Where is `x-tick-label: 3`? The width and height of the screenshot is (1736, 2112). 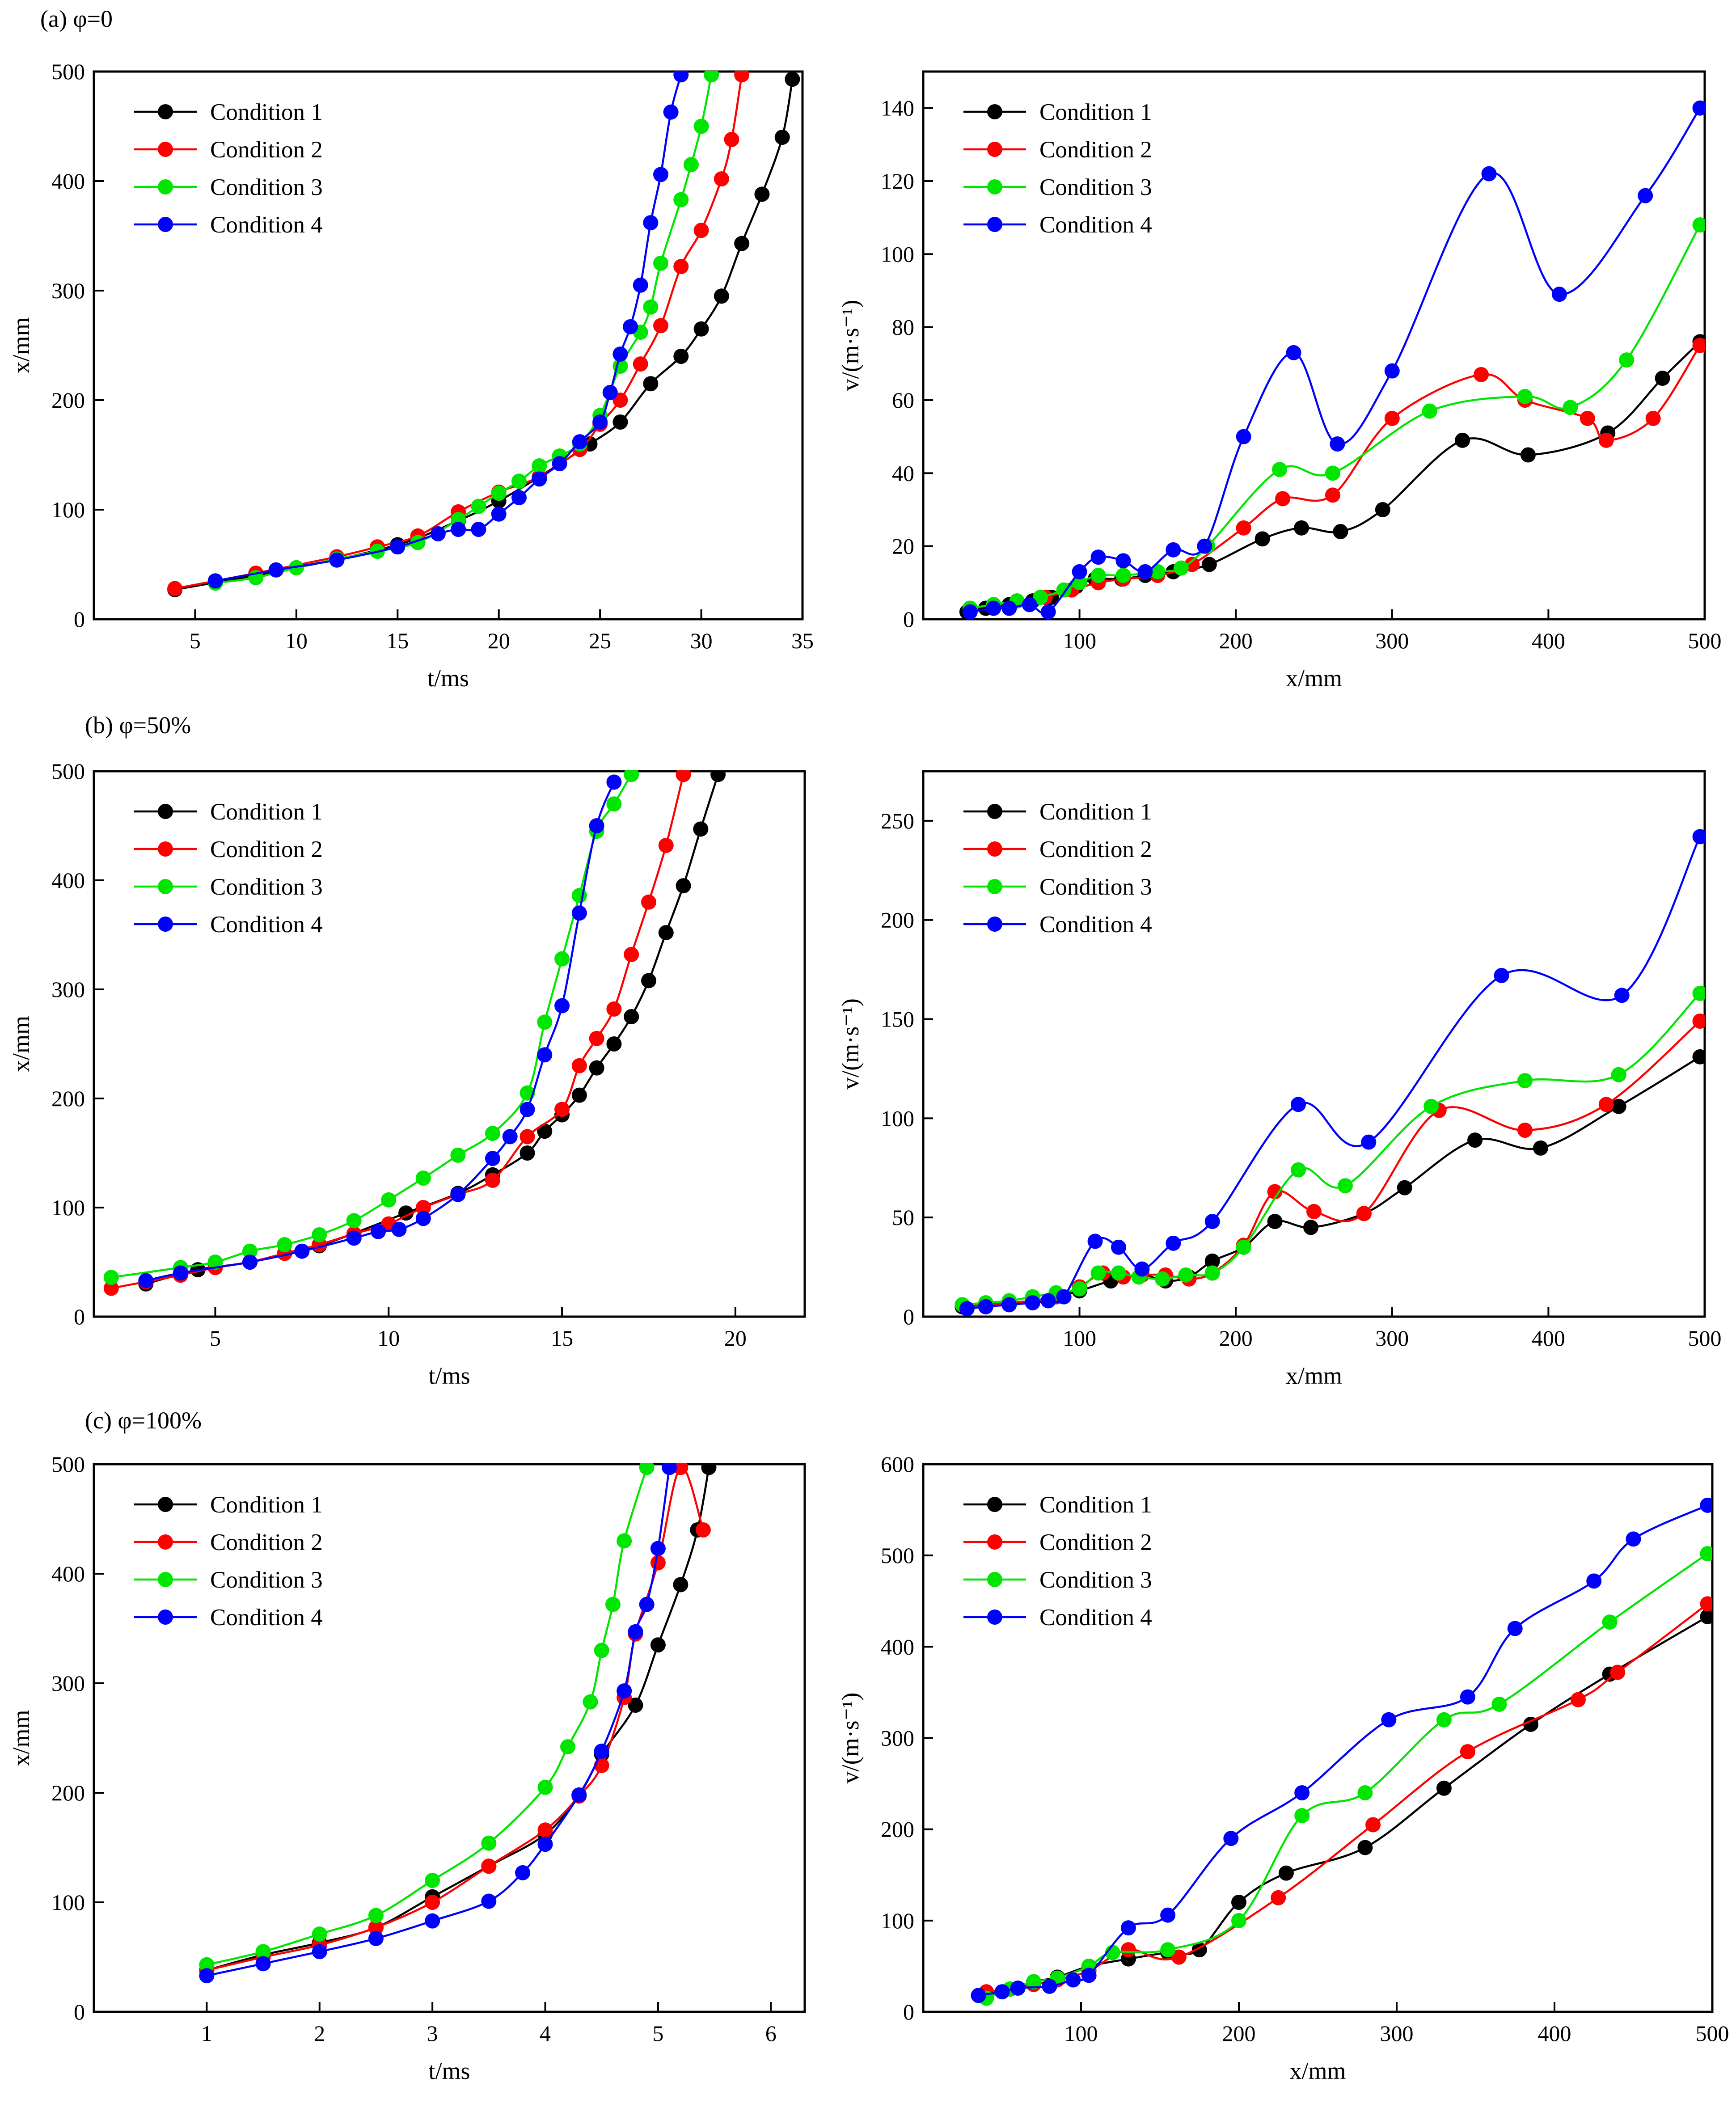 x-tick-label: 3 is located at coordinates (432, 2034).